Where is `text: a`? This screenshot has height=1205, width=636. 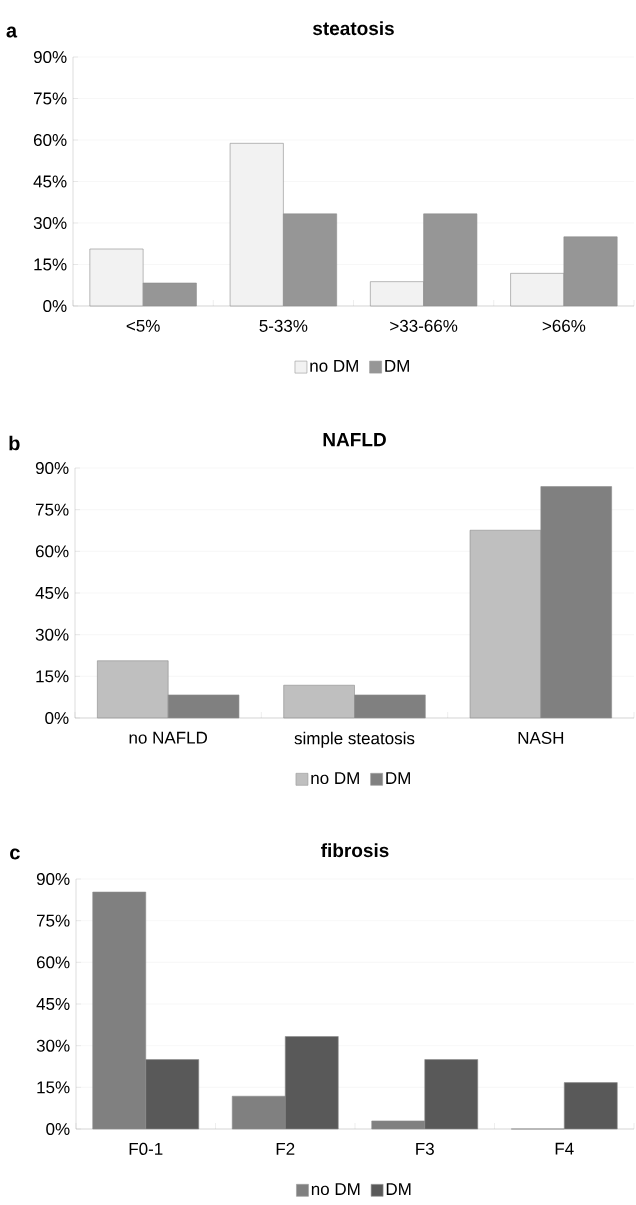
text: a is located at coordinates (12, 32).